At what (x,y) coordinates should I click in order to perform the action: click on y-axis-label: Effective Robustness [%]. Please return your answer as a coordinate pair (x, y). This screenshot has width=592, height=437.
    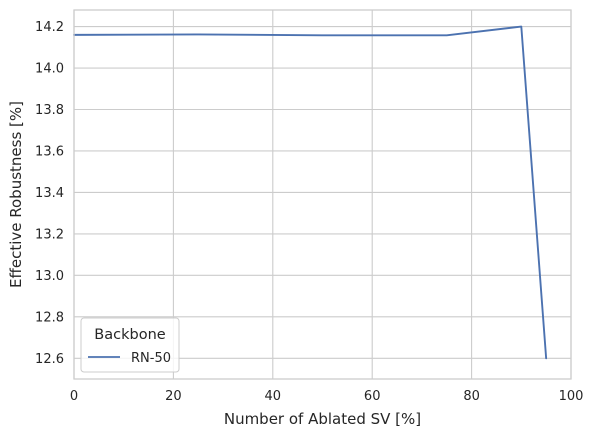
    Looking at the image, I should click on (16, 194).